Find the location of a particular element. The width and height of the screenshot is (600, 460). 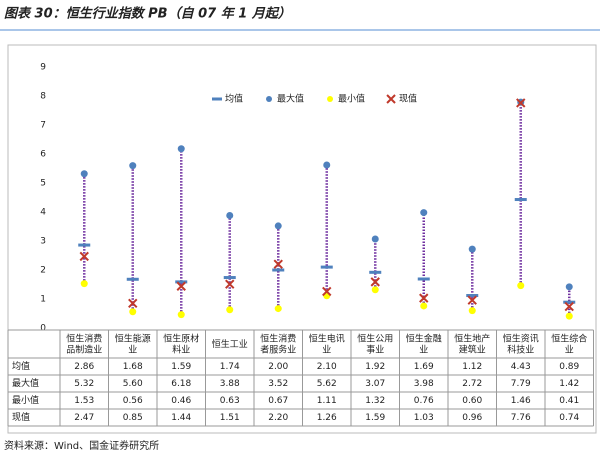

table-cell: 2.00 is located at coordinates (278, 367).